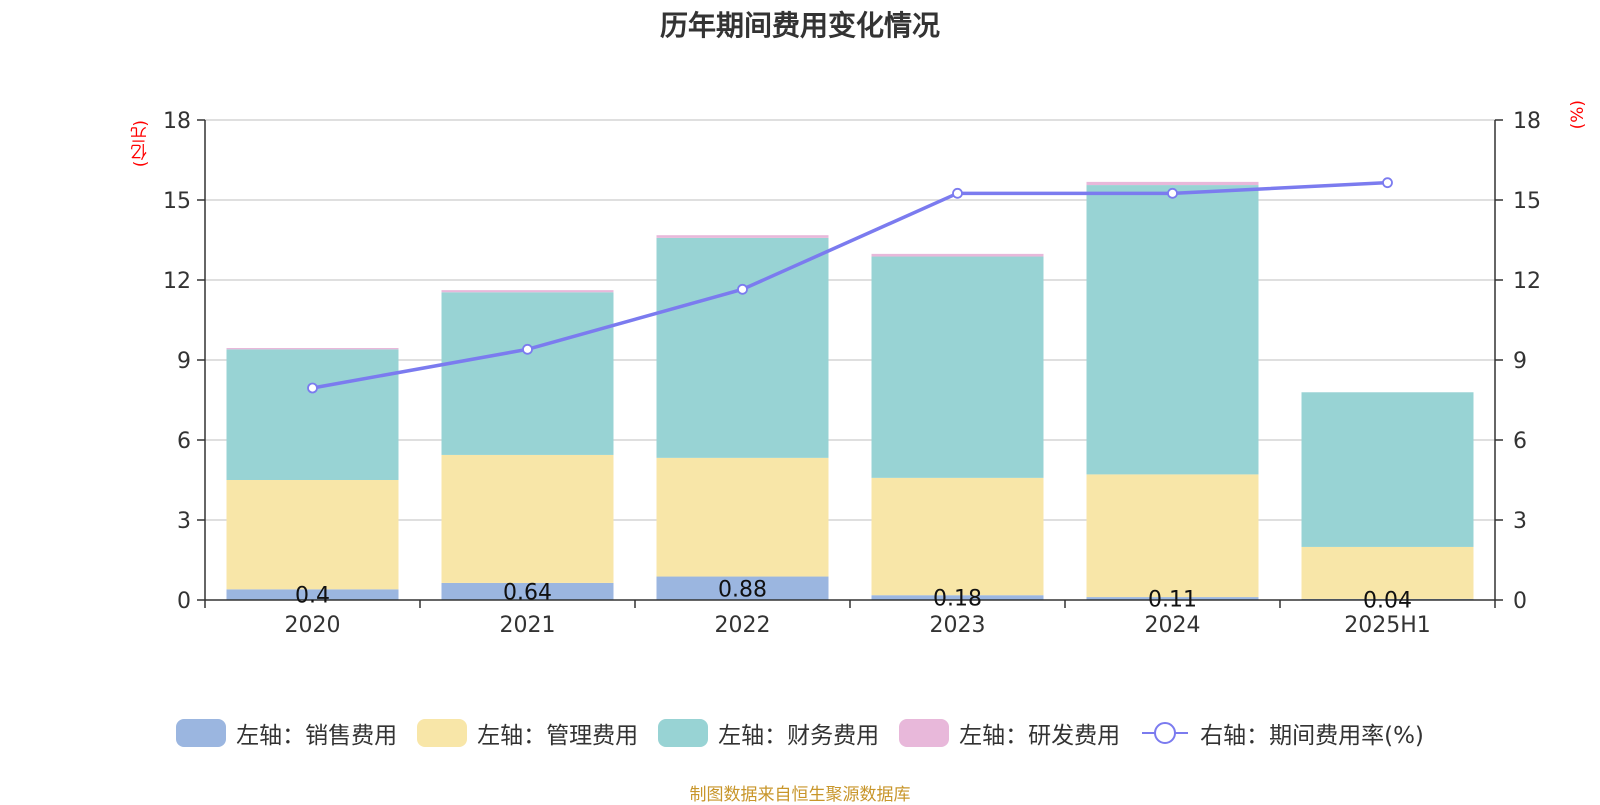 The height and width of the screenshot is (805, 1600). I want to click on sales-data-label: 0.4, so click(312, 596).